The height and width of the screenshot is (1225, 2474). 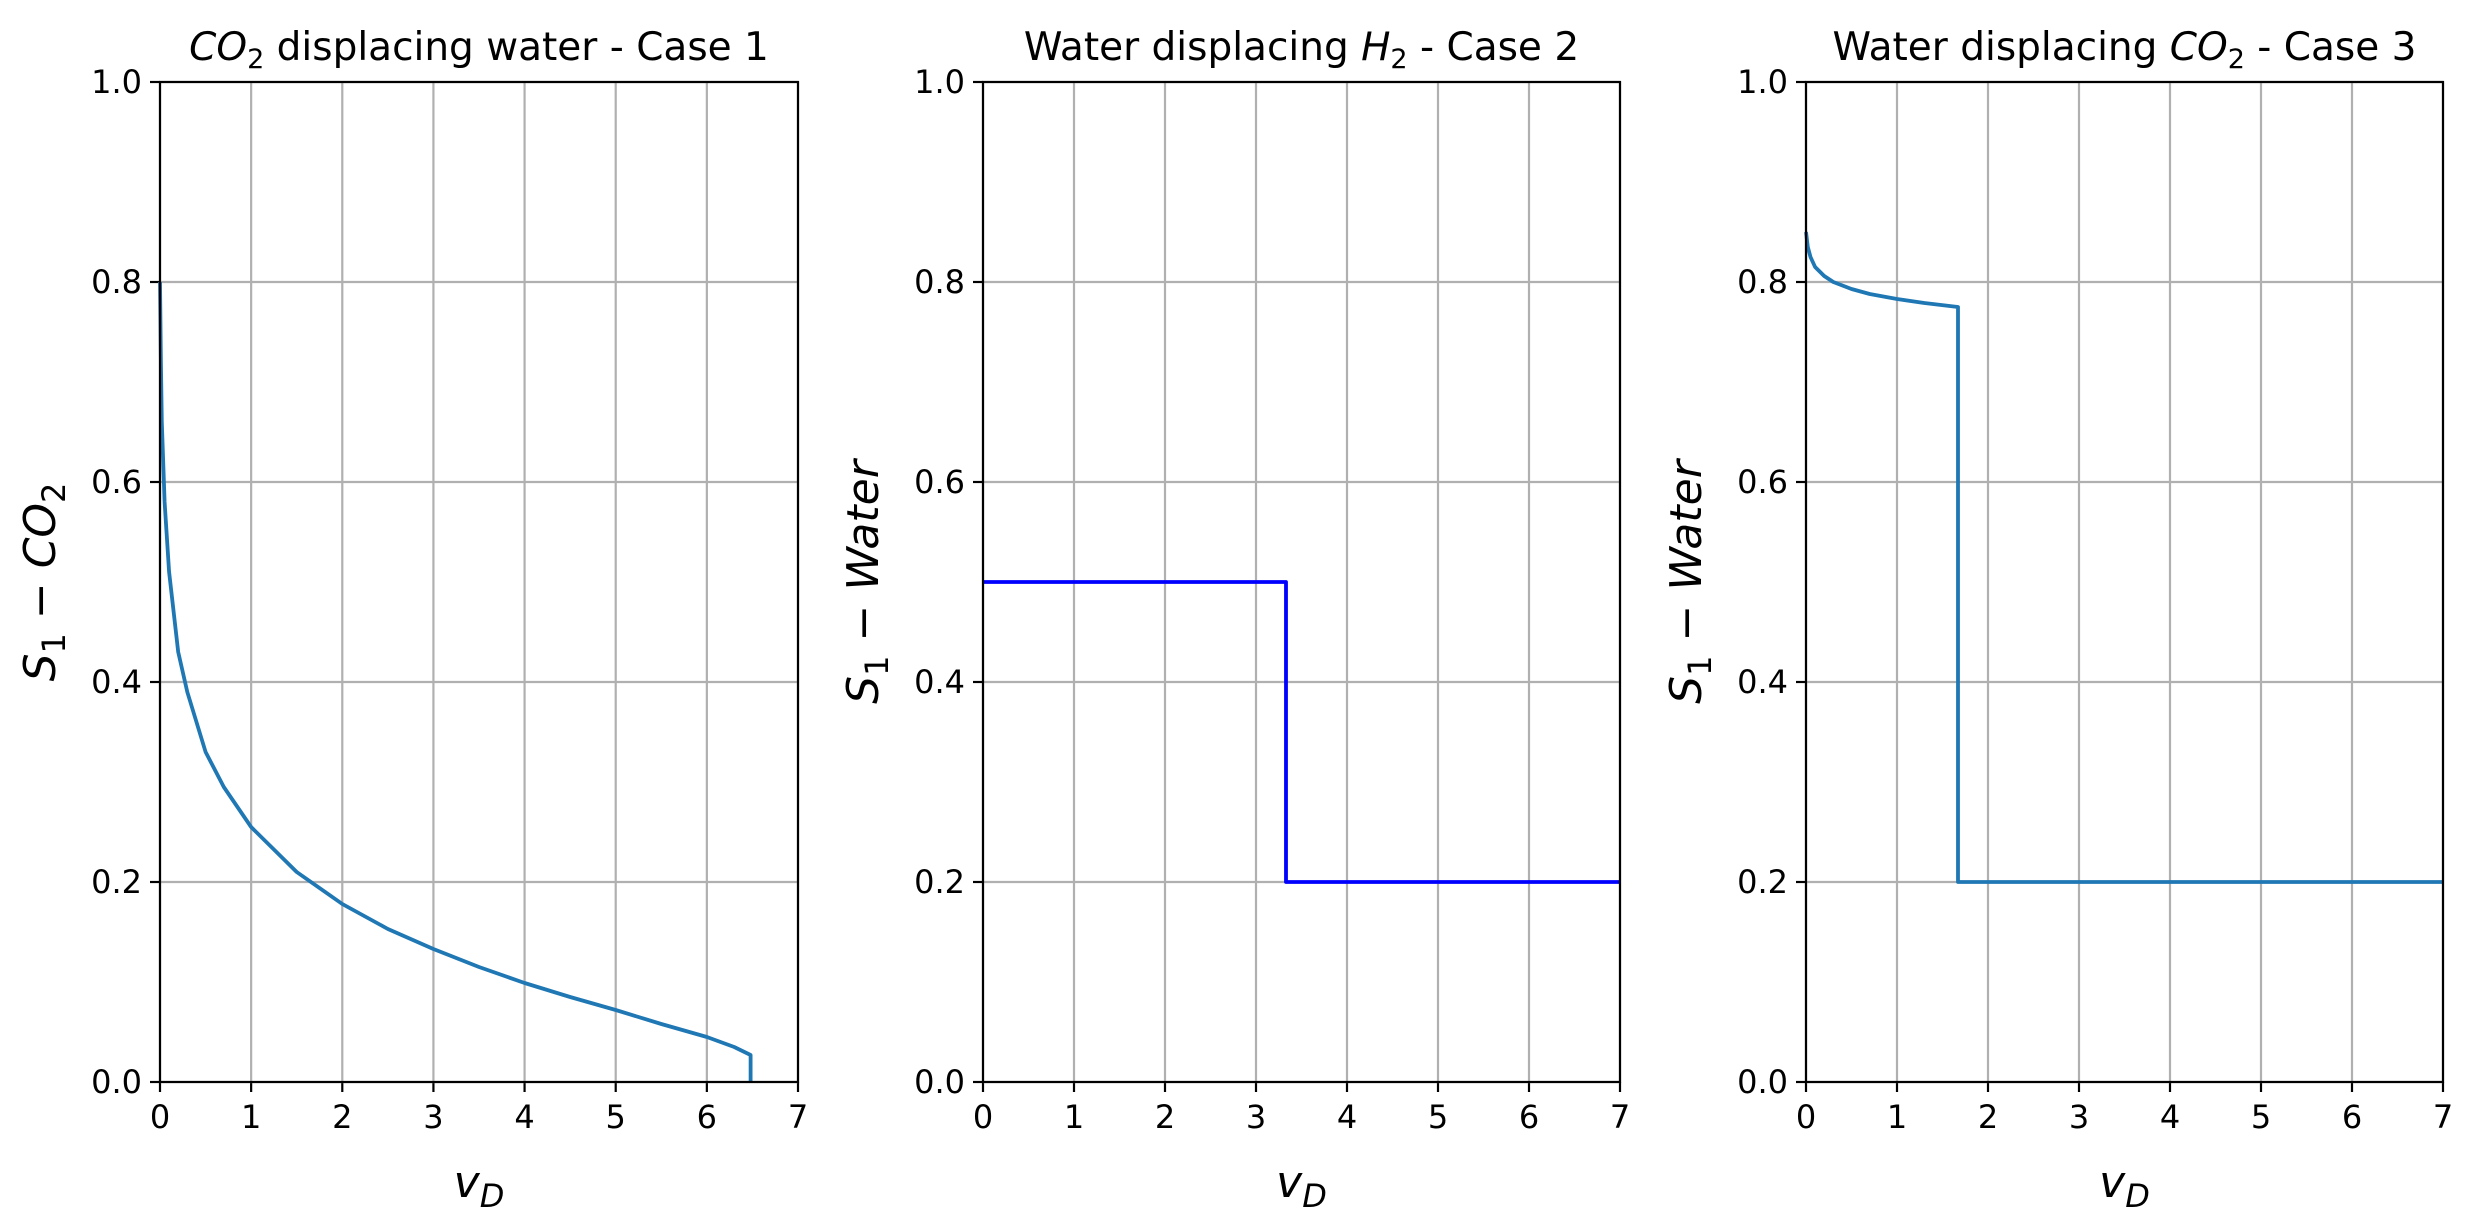 What do you see at coordinates (516, 47) in the screenshot?
I see `title-text: displacing water - Case 1` at bounding box center [516, 47].